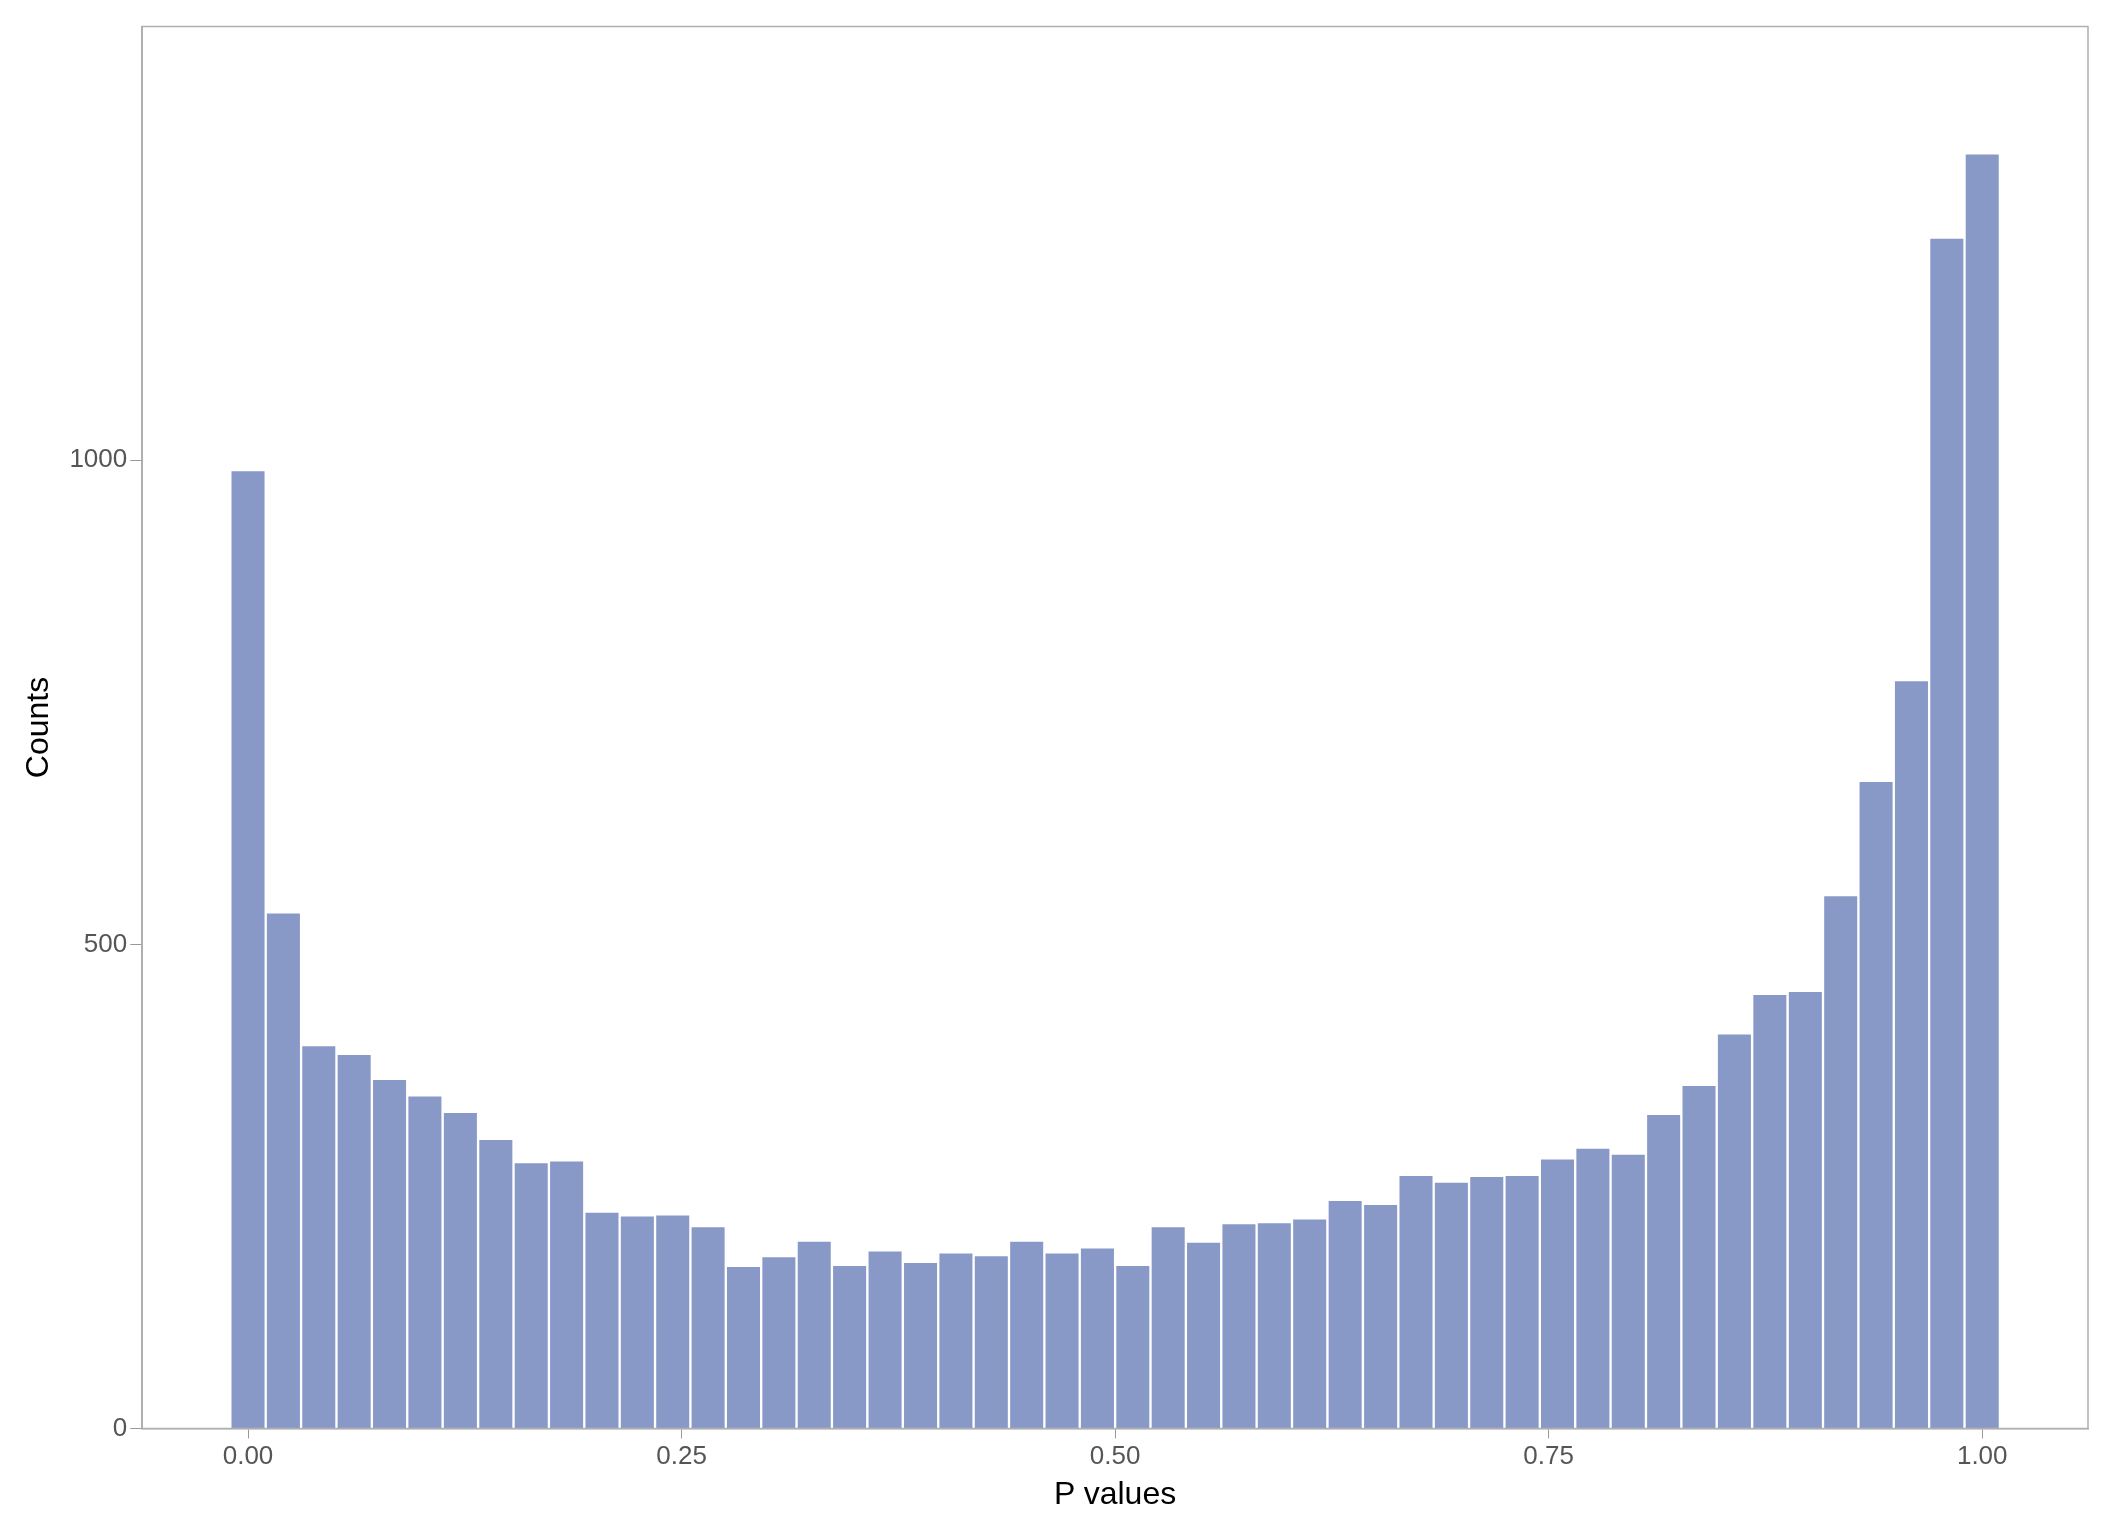 The height and width of the screenshot is (1536, 2112). I want to click on x-tick-label: 0.00, so click(248, 1455).